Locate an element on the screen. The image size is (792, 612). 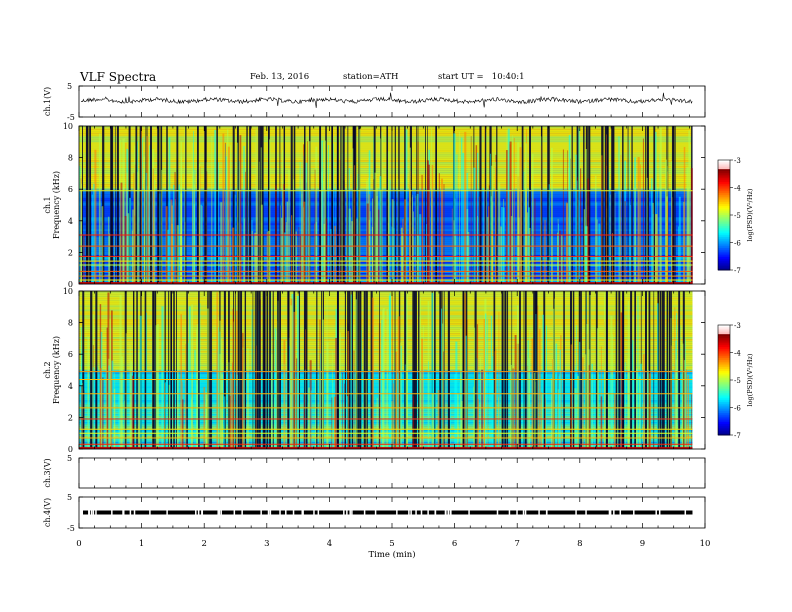
ch1-waveform-ytick-label: -5 is located at coordinates (71, 117).